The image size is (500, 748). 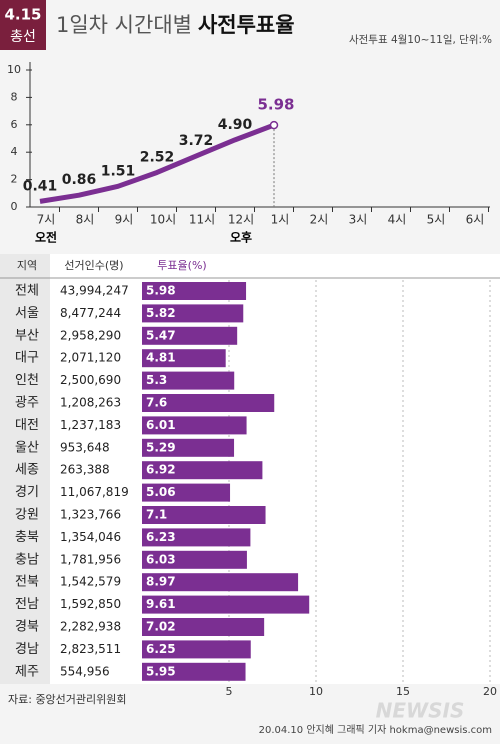 What do you see at coordinates (27, 515) in the screenshot?
I see `region: 강원` at bounding box center [27, 515].